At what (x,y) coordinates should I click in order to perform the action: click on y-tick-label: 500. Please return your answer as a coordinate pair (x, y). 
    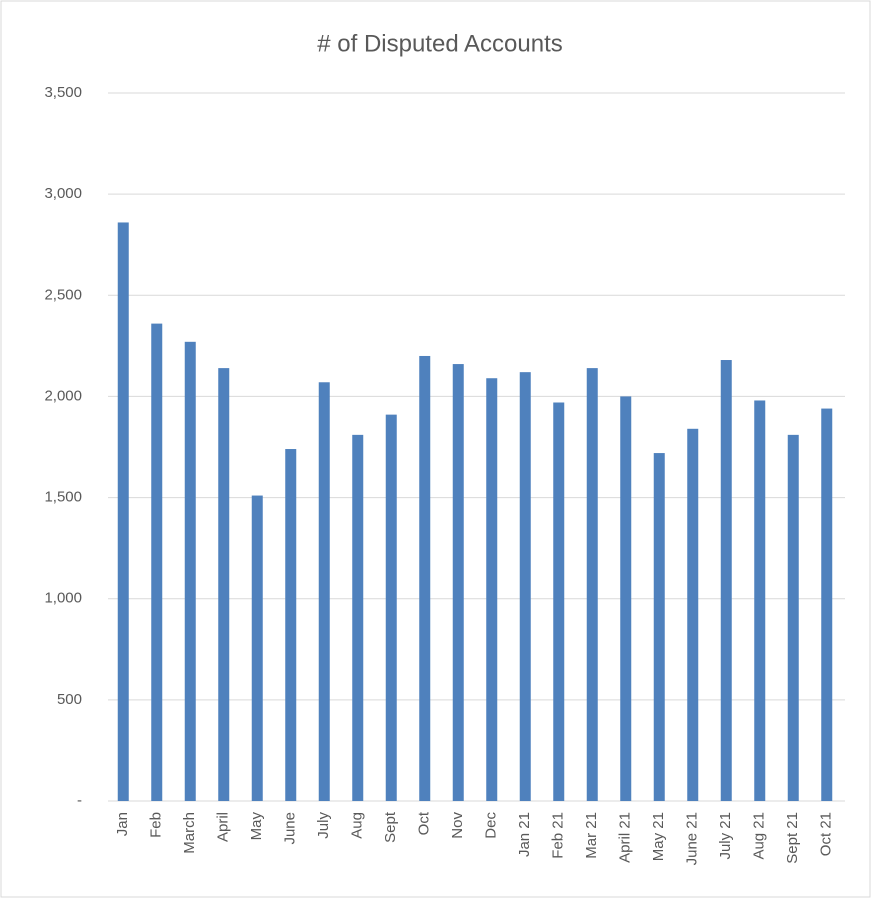
    Looking at the image, I should click on (69, 699).